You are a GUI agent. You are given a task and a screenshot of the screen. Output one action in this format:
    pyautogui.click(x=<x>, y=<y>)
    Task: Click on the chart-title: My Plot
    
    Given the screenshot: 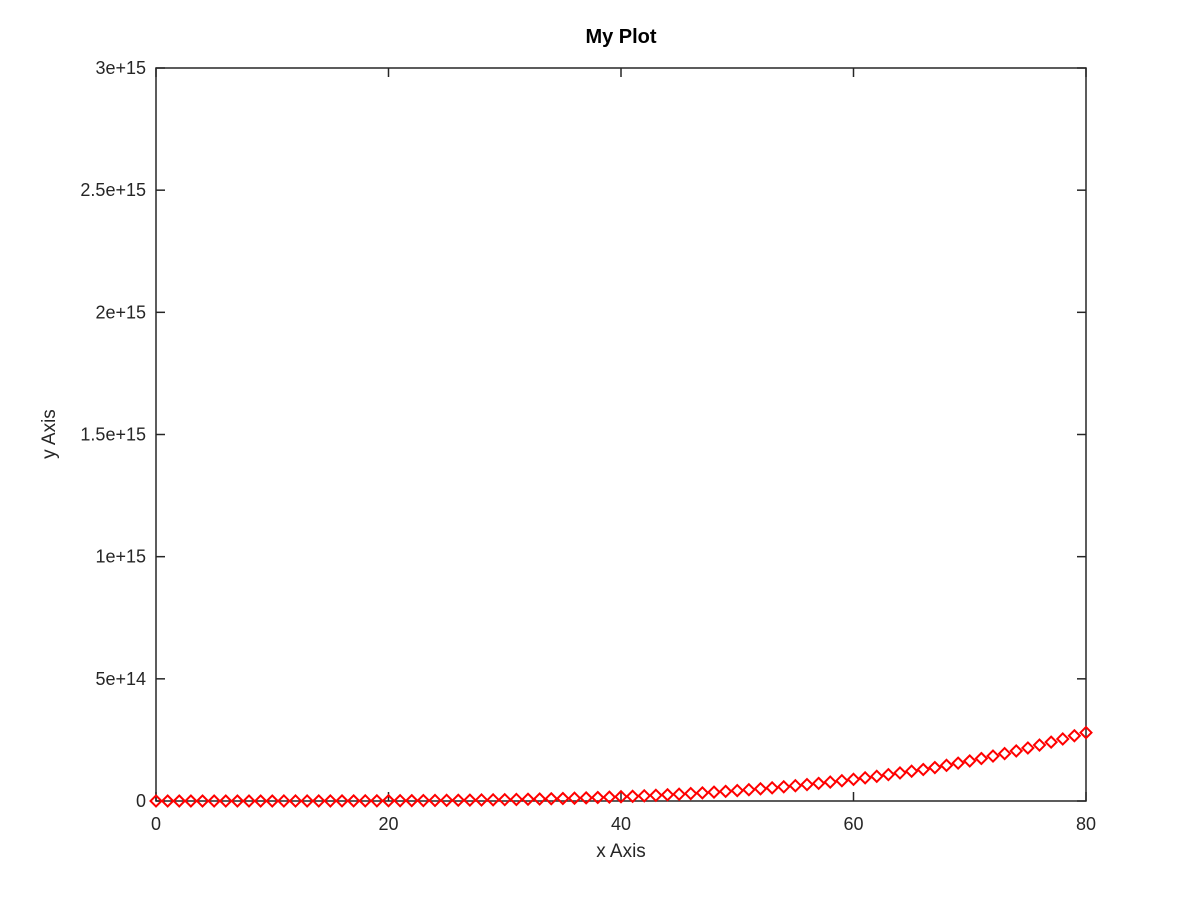 What is the action you would take?
    pyautogui.click(x=620, y=37)
    